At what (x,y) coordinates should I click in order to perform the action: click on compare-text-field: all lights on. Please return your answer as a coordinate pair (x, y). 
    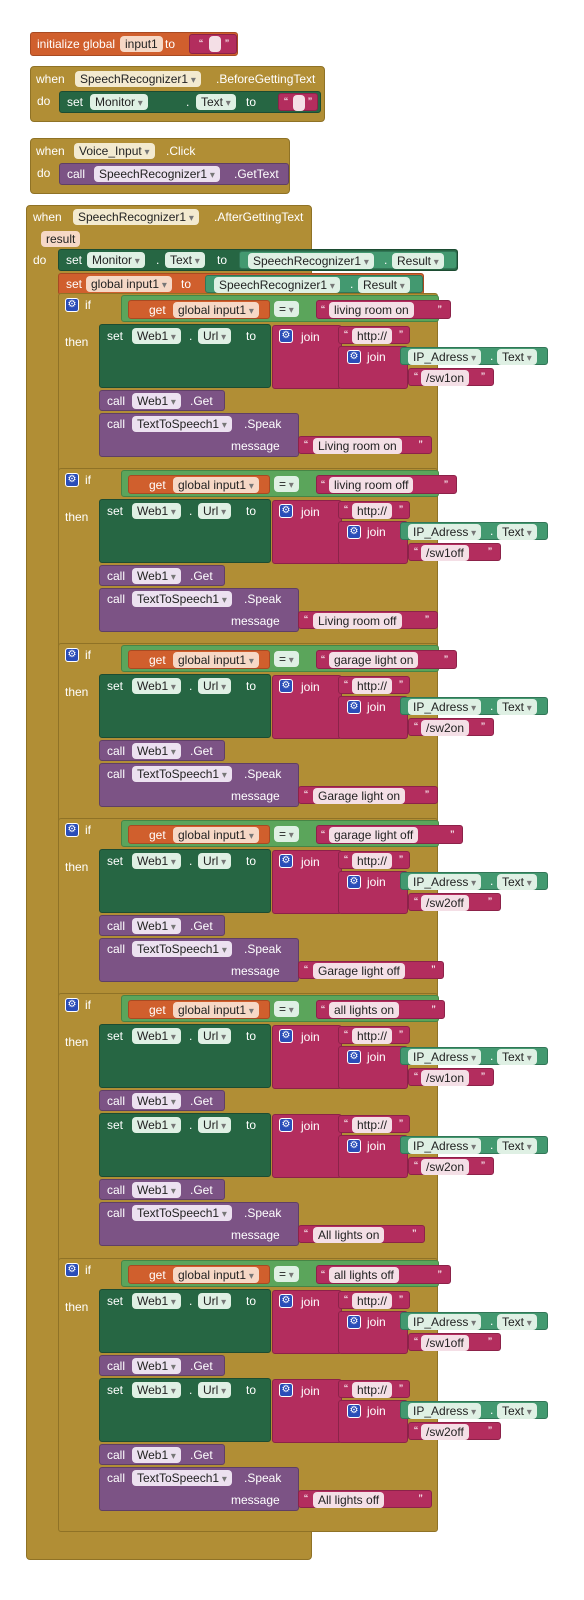
    Looking at the image, I should click on (364, 1010).